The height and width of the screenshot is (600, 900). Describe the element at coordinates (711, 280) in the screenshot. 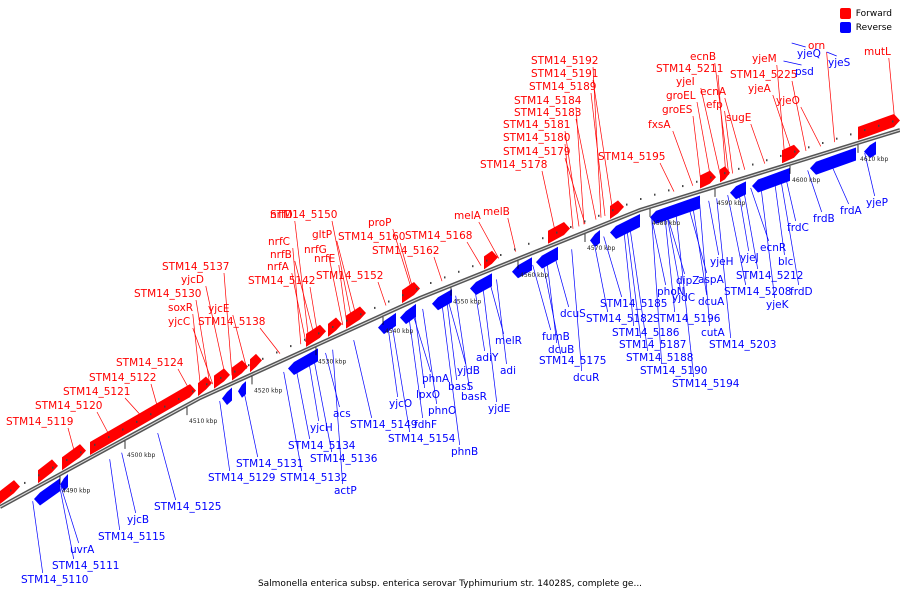

I see `reverse-gene-label: aspA` at that location.